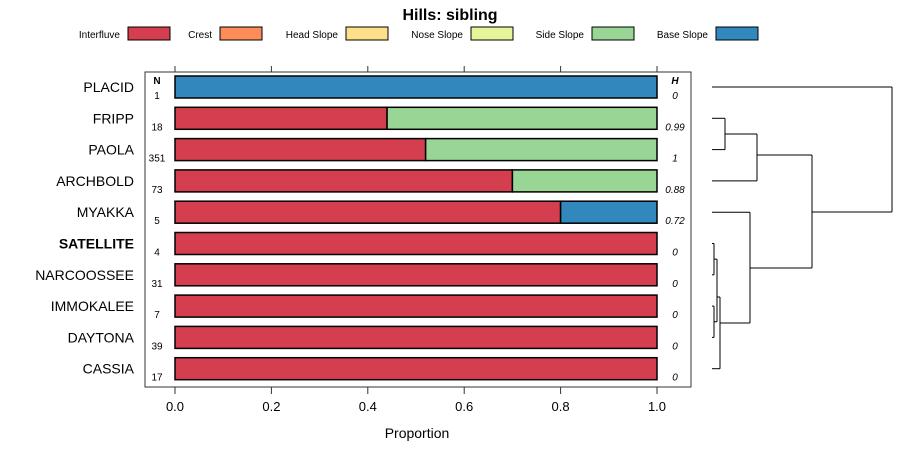  Describe the element at coordinates (312, 35) in the screenshot. I see `legend-label-head-slope: Head Slope` at that location.